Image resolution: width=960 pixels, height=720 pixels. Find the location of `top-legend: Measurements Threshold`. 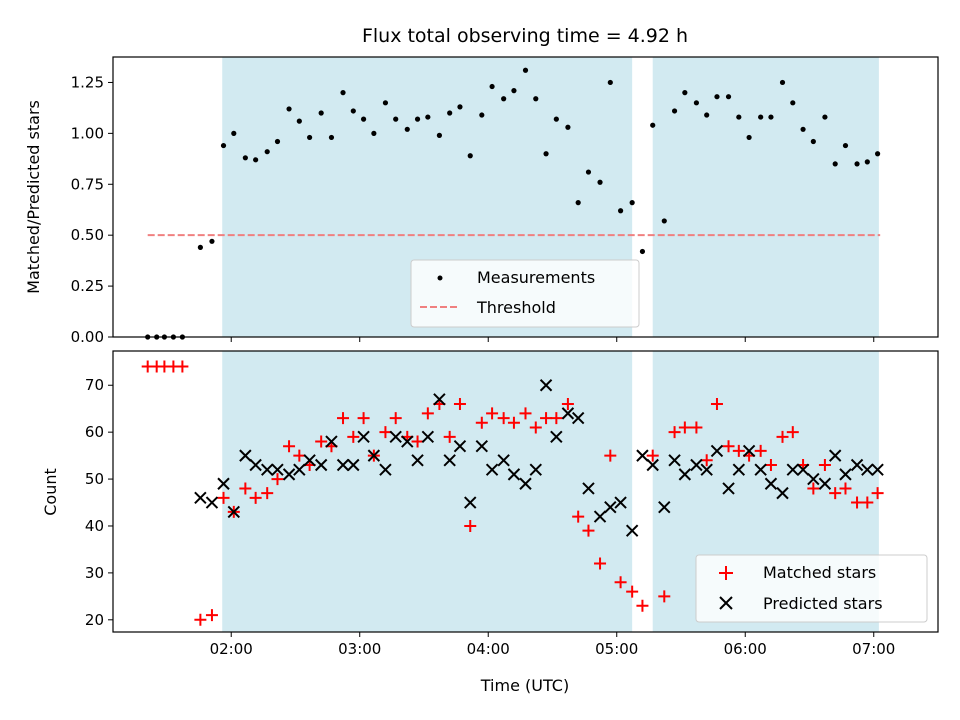

top-legend: Measurements Threshold is located at coordinates (525, 293).